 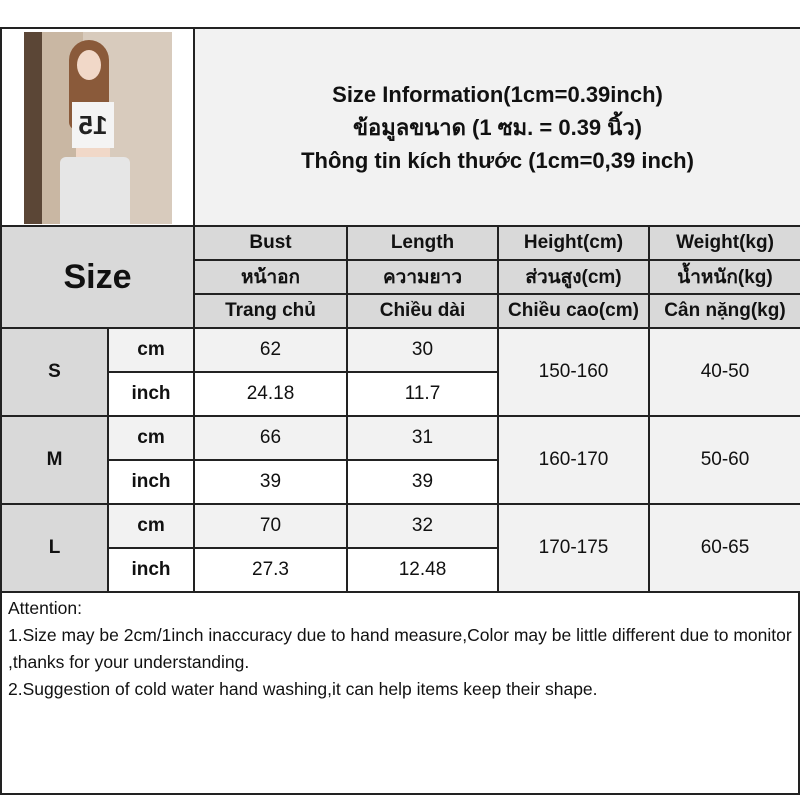 I want to click on size-letter: L, so click(x=54, y=548).